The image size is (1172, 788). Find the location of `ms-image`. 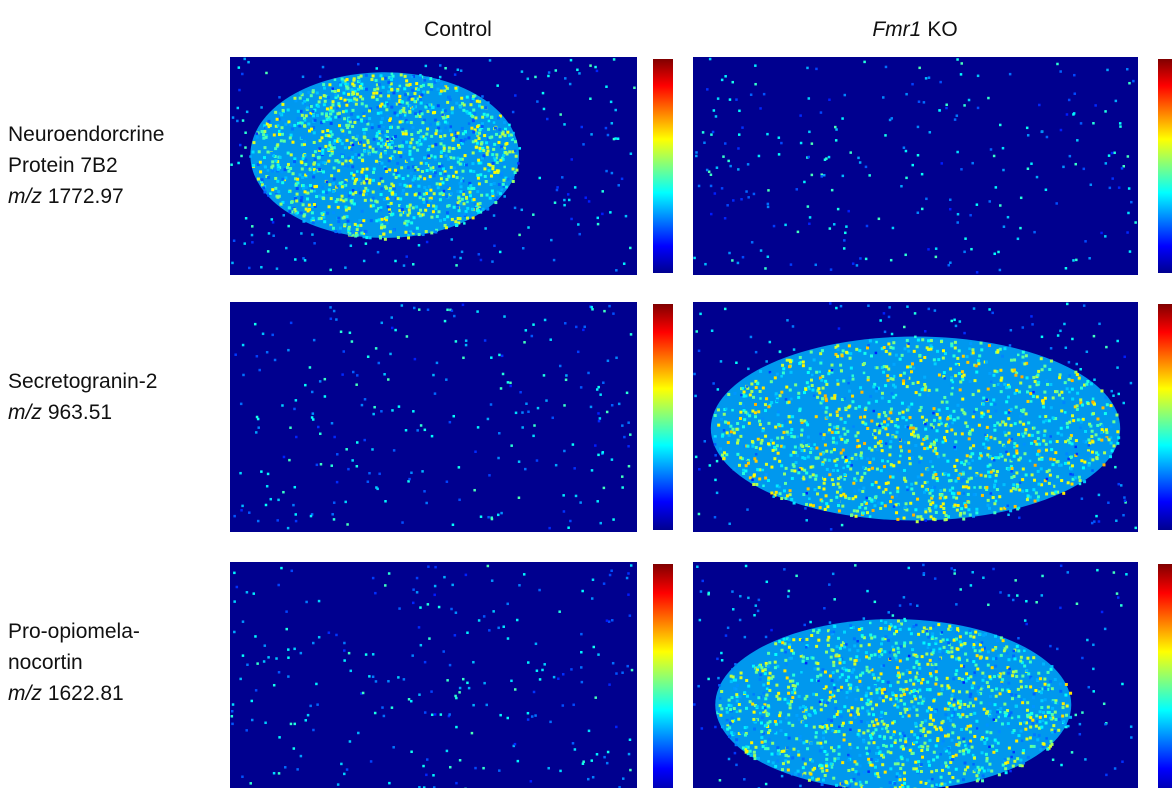

ms-image is located at coordinates (451, 166).